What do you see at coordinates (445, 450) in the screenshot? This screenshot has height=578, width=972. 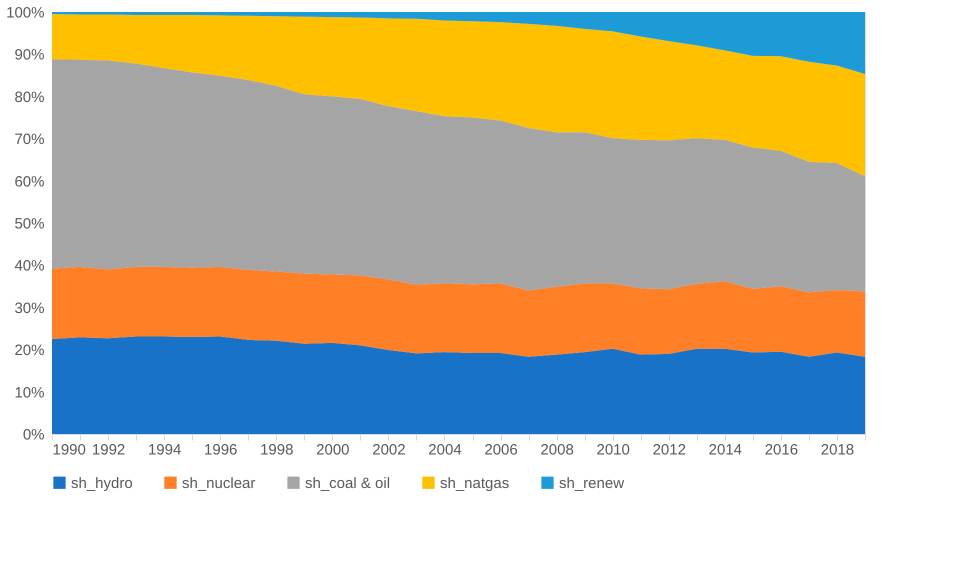 I see `x-tick-label: 2004` at bounding box center [445, 450].